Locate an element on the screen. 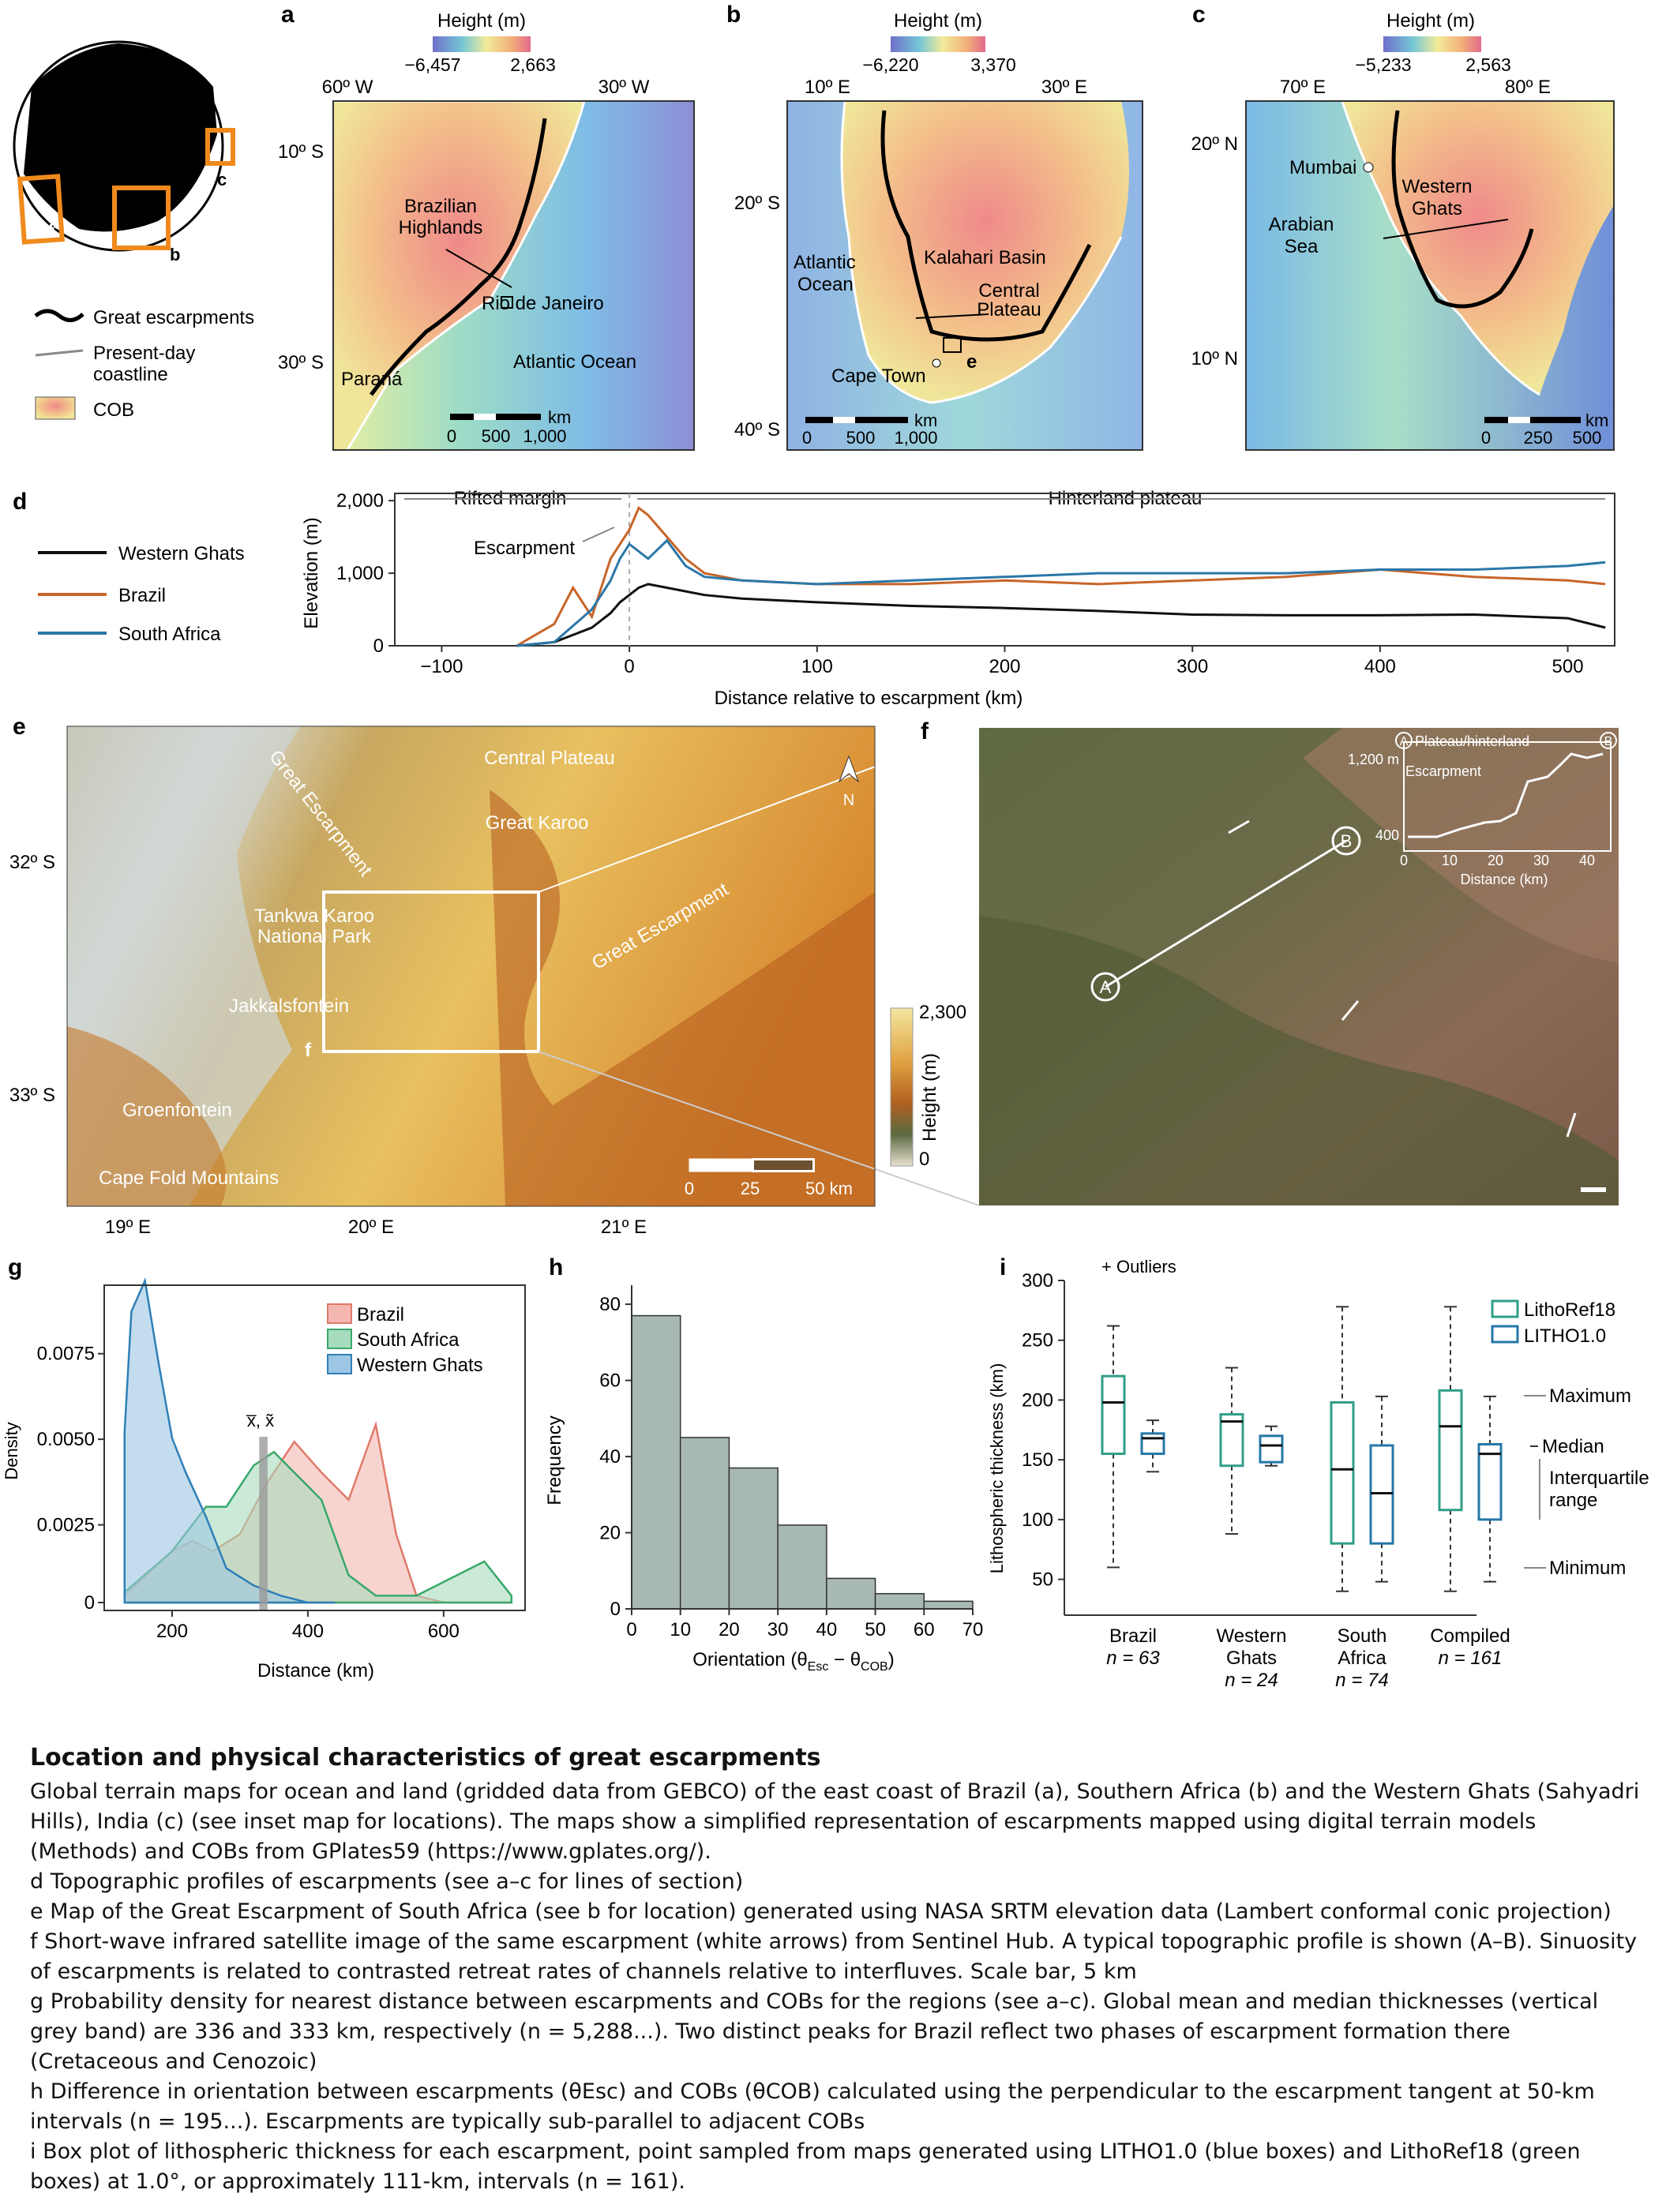 This screenshot has width=1666, height=2212. label-groenfontein: Groenfontein is located at coordinates (177, 1111).